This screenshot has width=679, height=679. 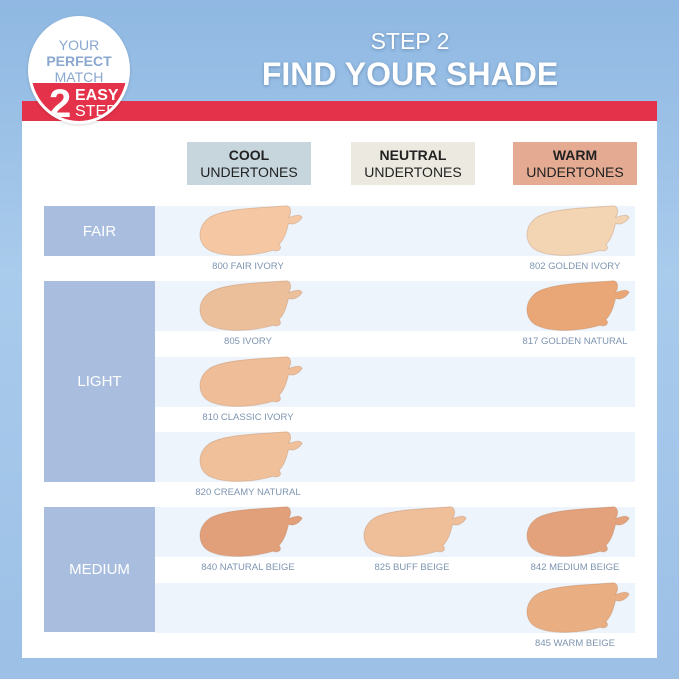 I want to click on column-header-warm: WARM UNDERTONES, so click(x=575, y=163).